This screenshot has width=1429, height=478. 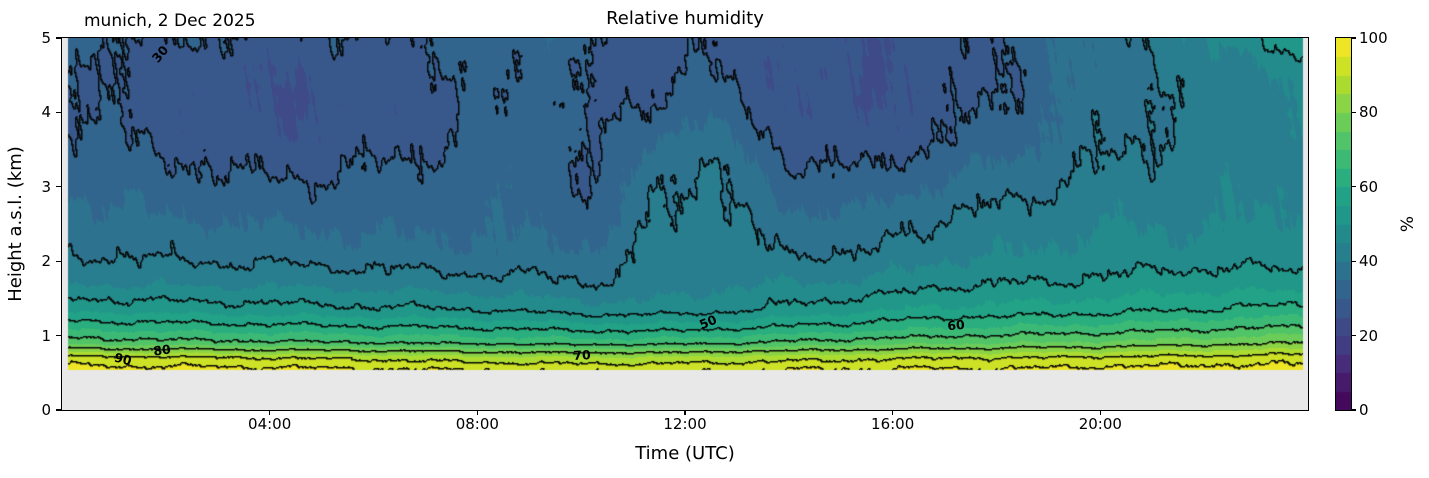 I want to click on x-tick-label: 16:00, so click(x=893, y=424).